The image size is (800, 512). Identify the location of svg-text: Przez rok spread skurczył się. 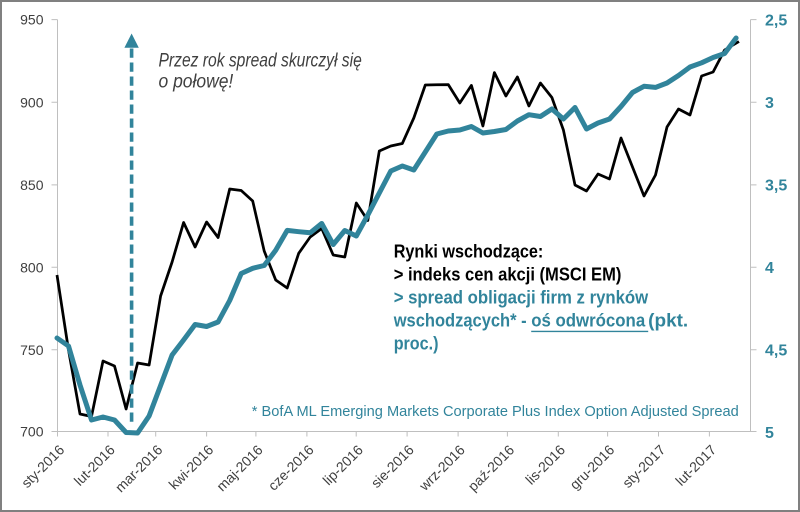
(260, 61).